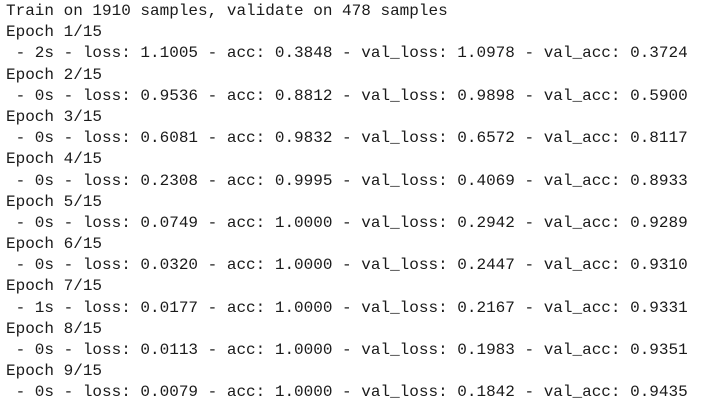 This screenshot has height=408, width=711. What do you see at coordinates (54, 32) in the screenshot?
I see `epoch-label: Epoch 1/15` at bounding box center [54, 32].